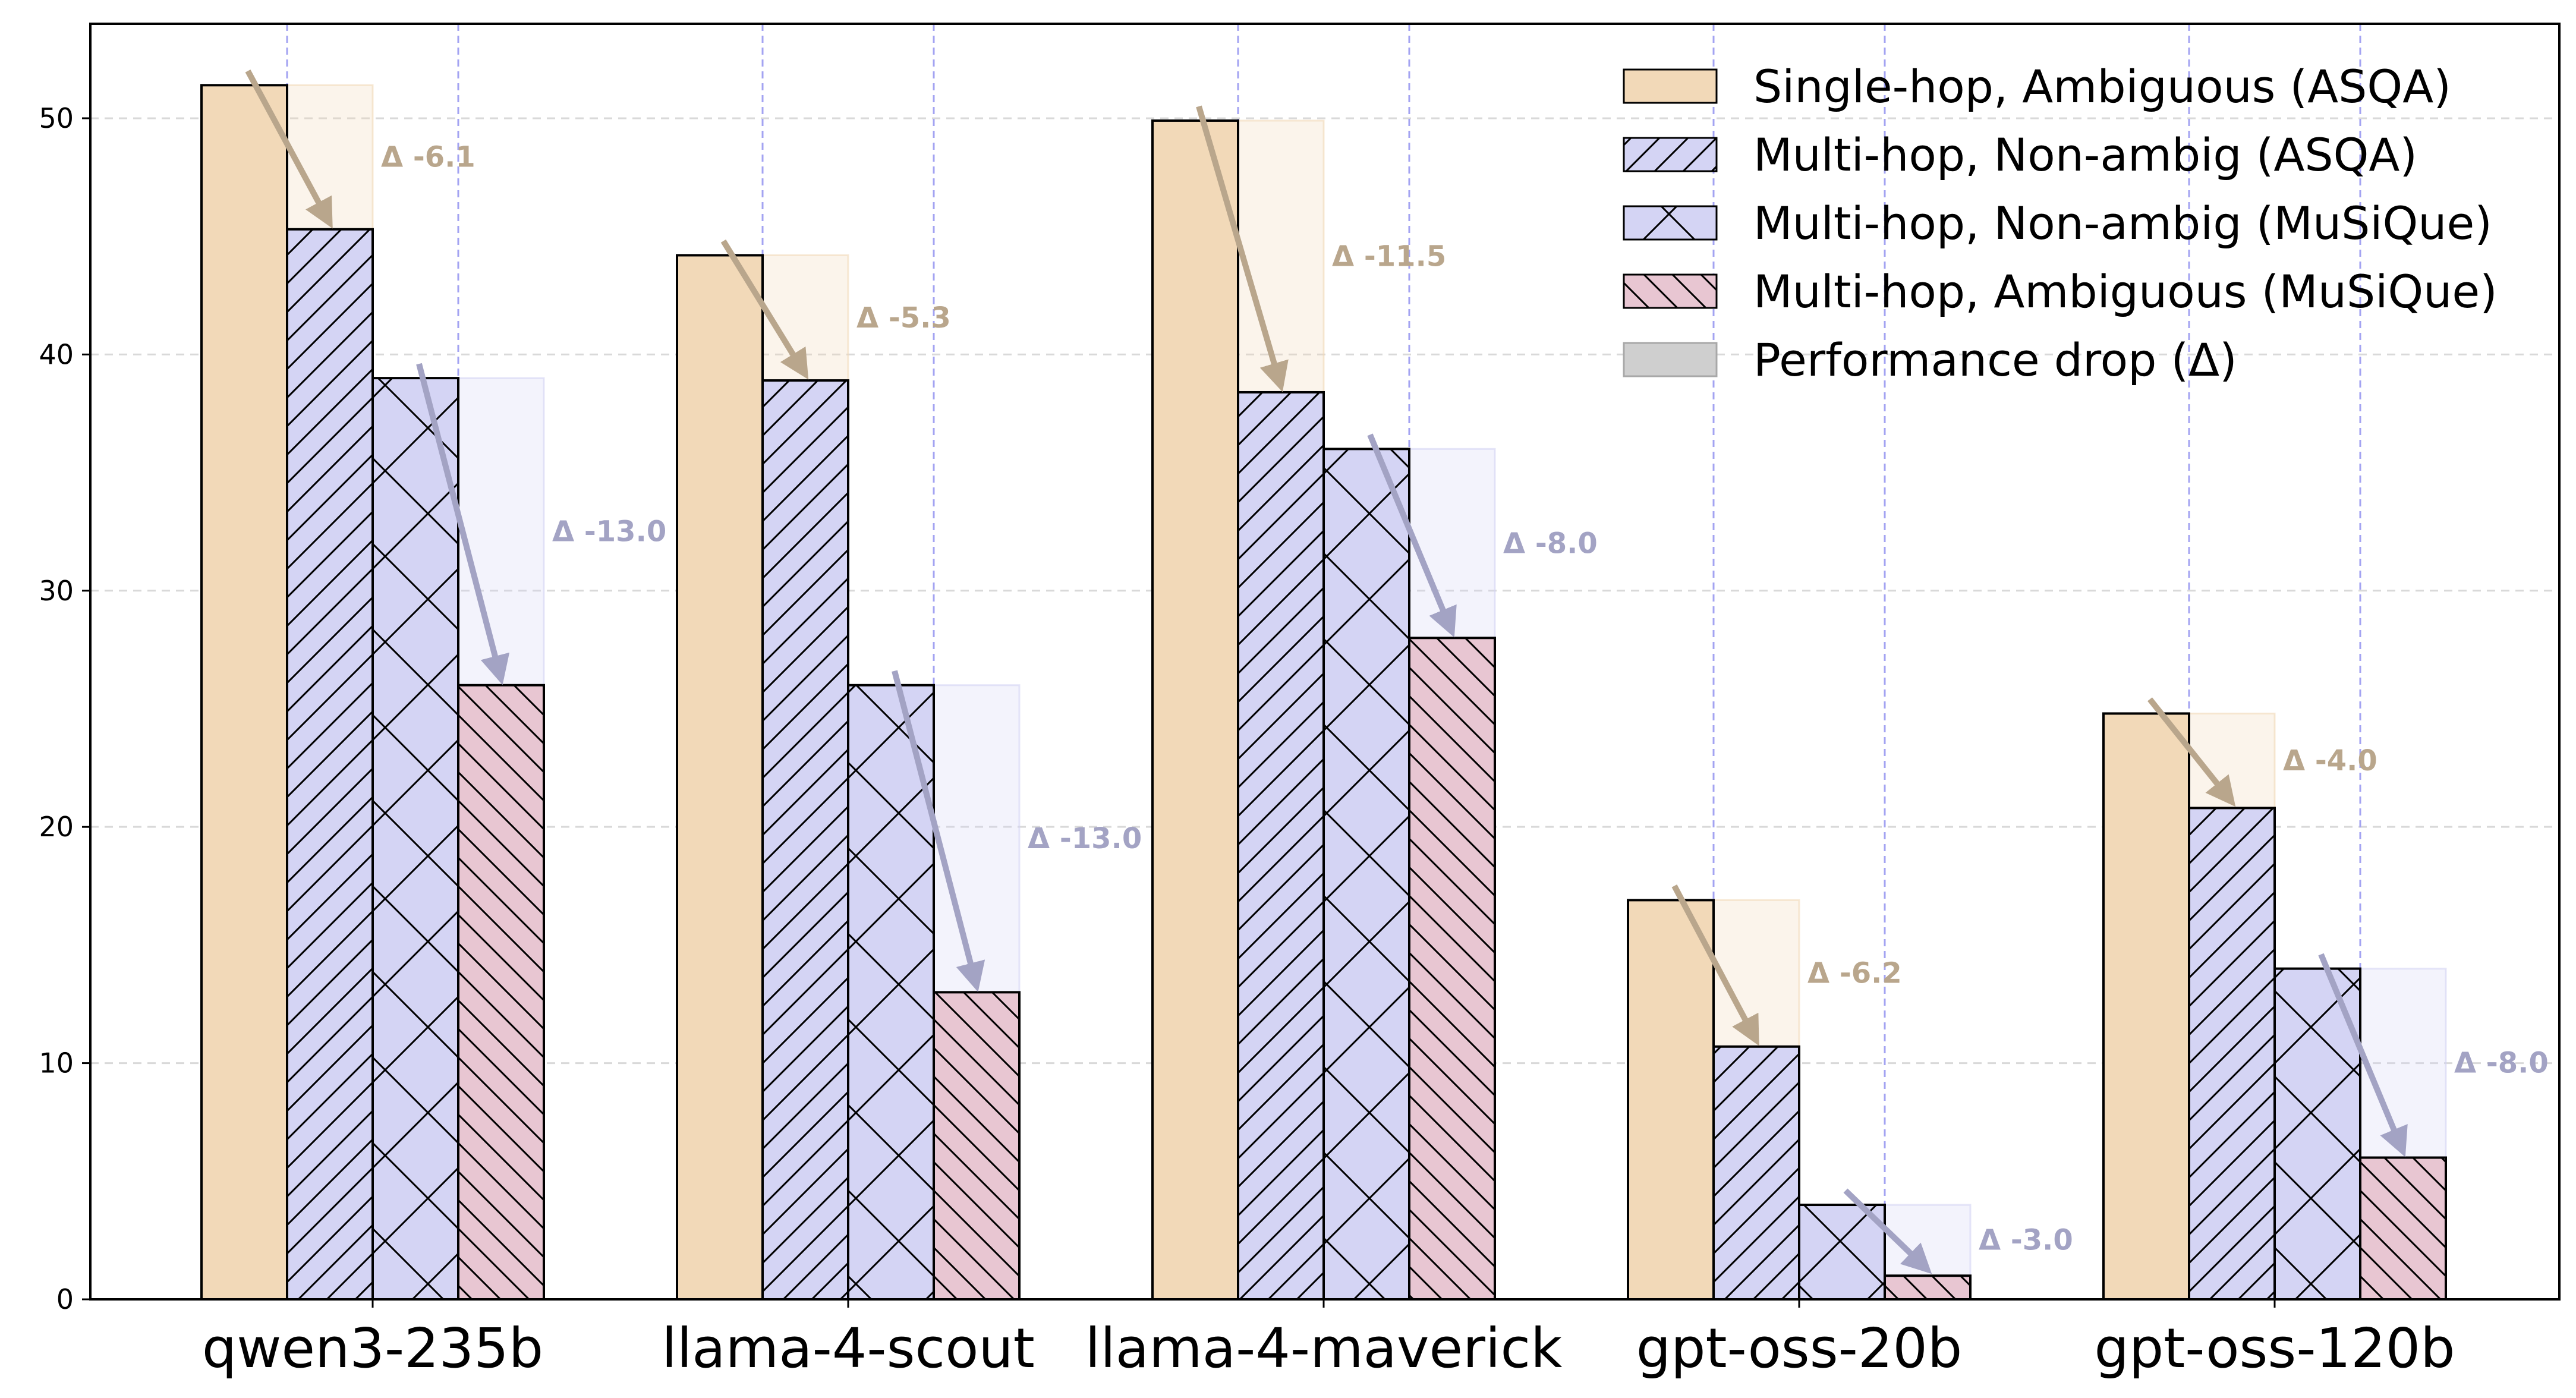 Image resolution: width=2576 pixels, height=1398 pixels. Describe the element at coordinates (2102, 86) in the screenshot. I see `legend-label: Single-hop, Ambiguous (ASQA)` at that location.